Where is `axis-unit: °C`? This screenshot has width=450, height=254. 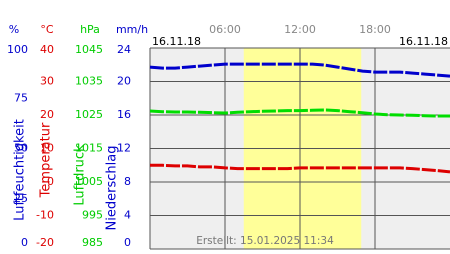
axis-unit: °C is located at coordinates (47, 29).